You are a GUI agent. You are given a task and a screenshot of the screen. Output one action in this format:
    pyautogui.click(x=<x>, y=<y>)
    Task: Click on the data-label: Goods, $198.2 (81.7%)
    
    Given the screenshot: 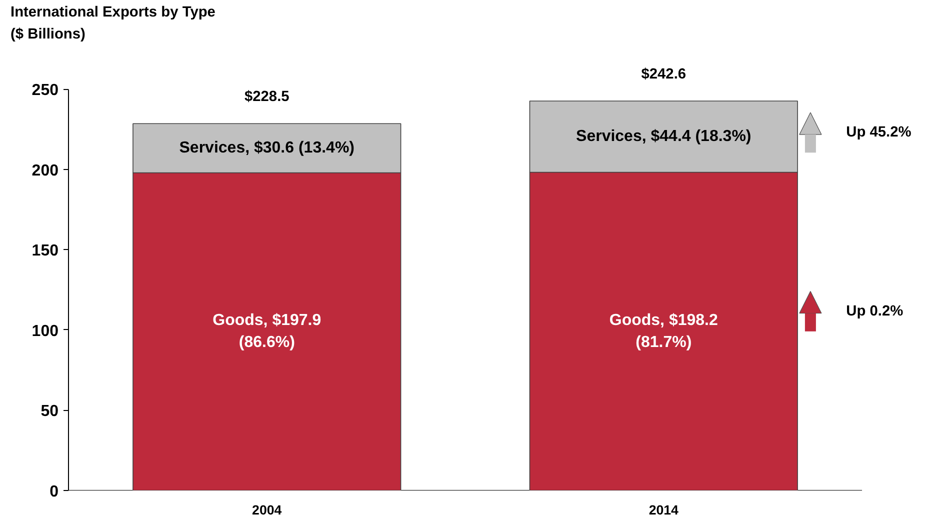 What is the action you would take?
    pyautogui.click(x=663, y=331)
    